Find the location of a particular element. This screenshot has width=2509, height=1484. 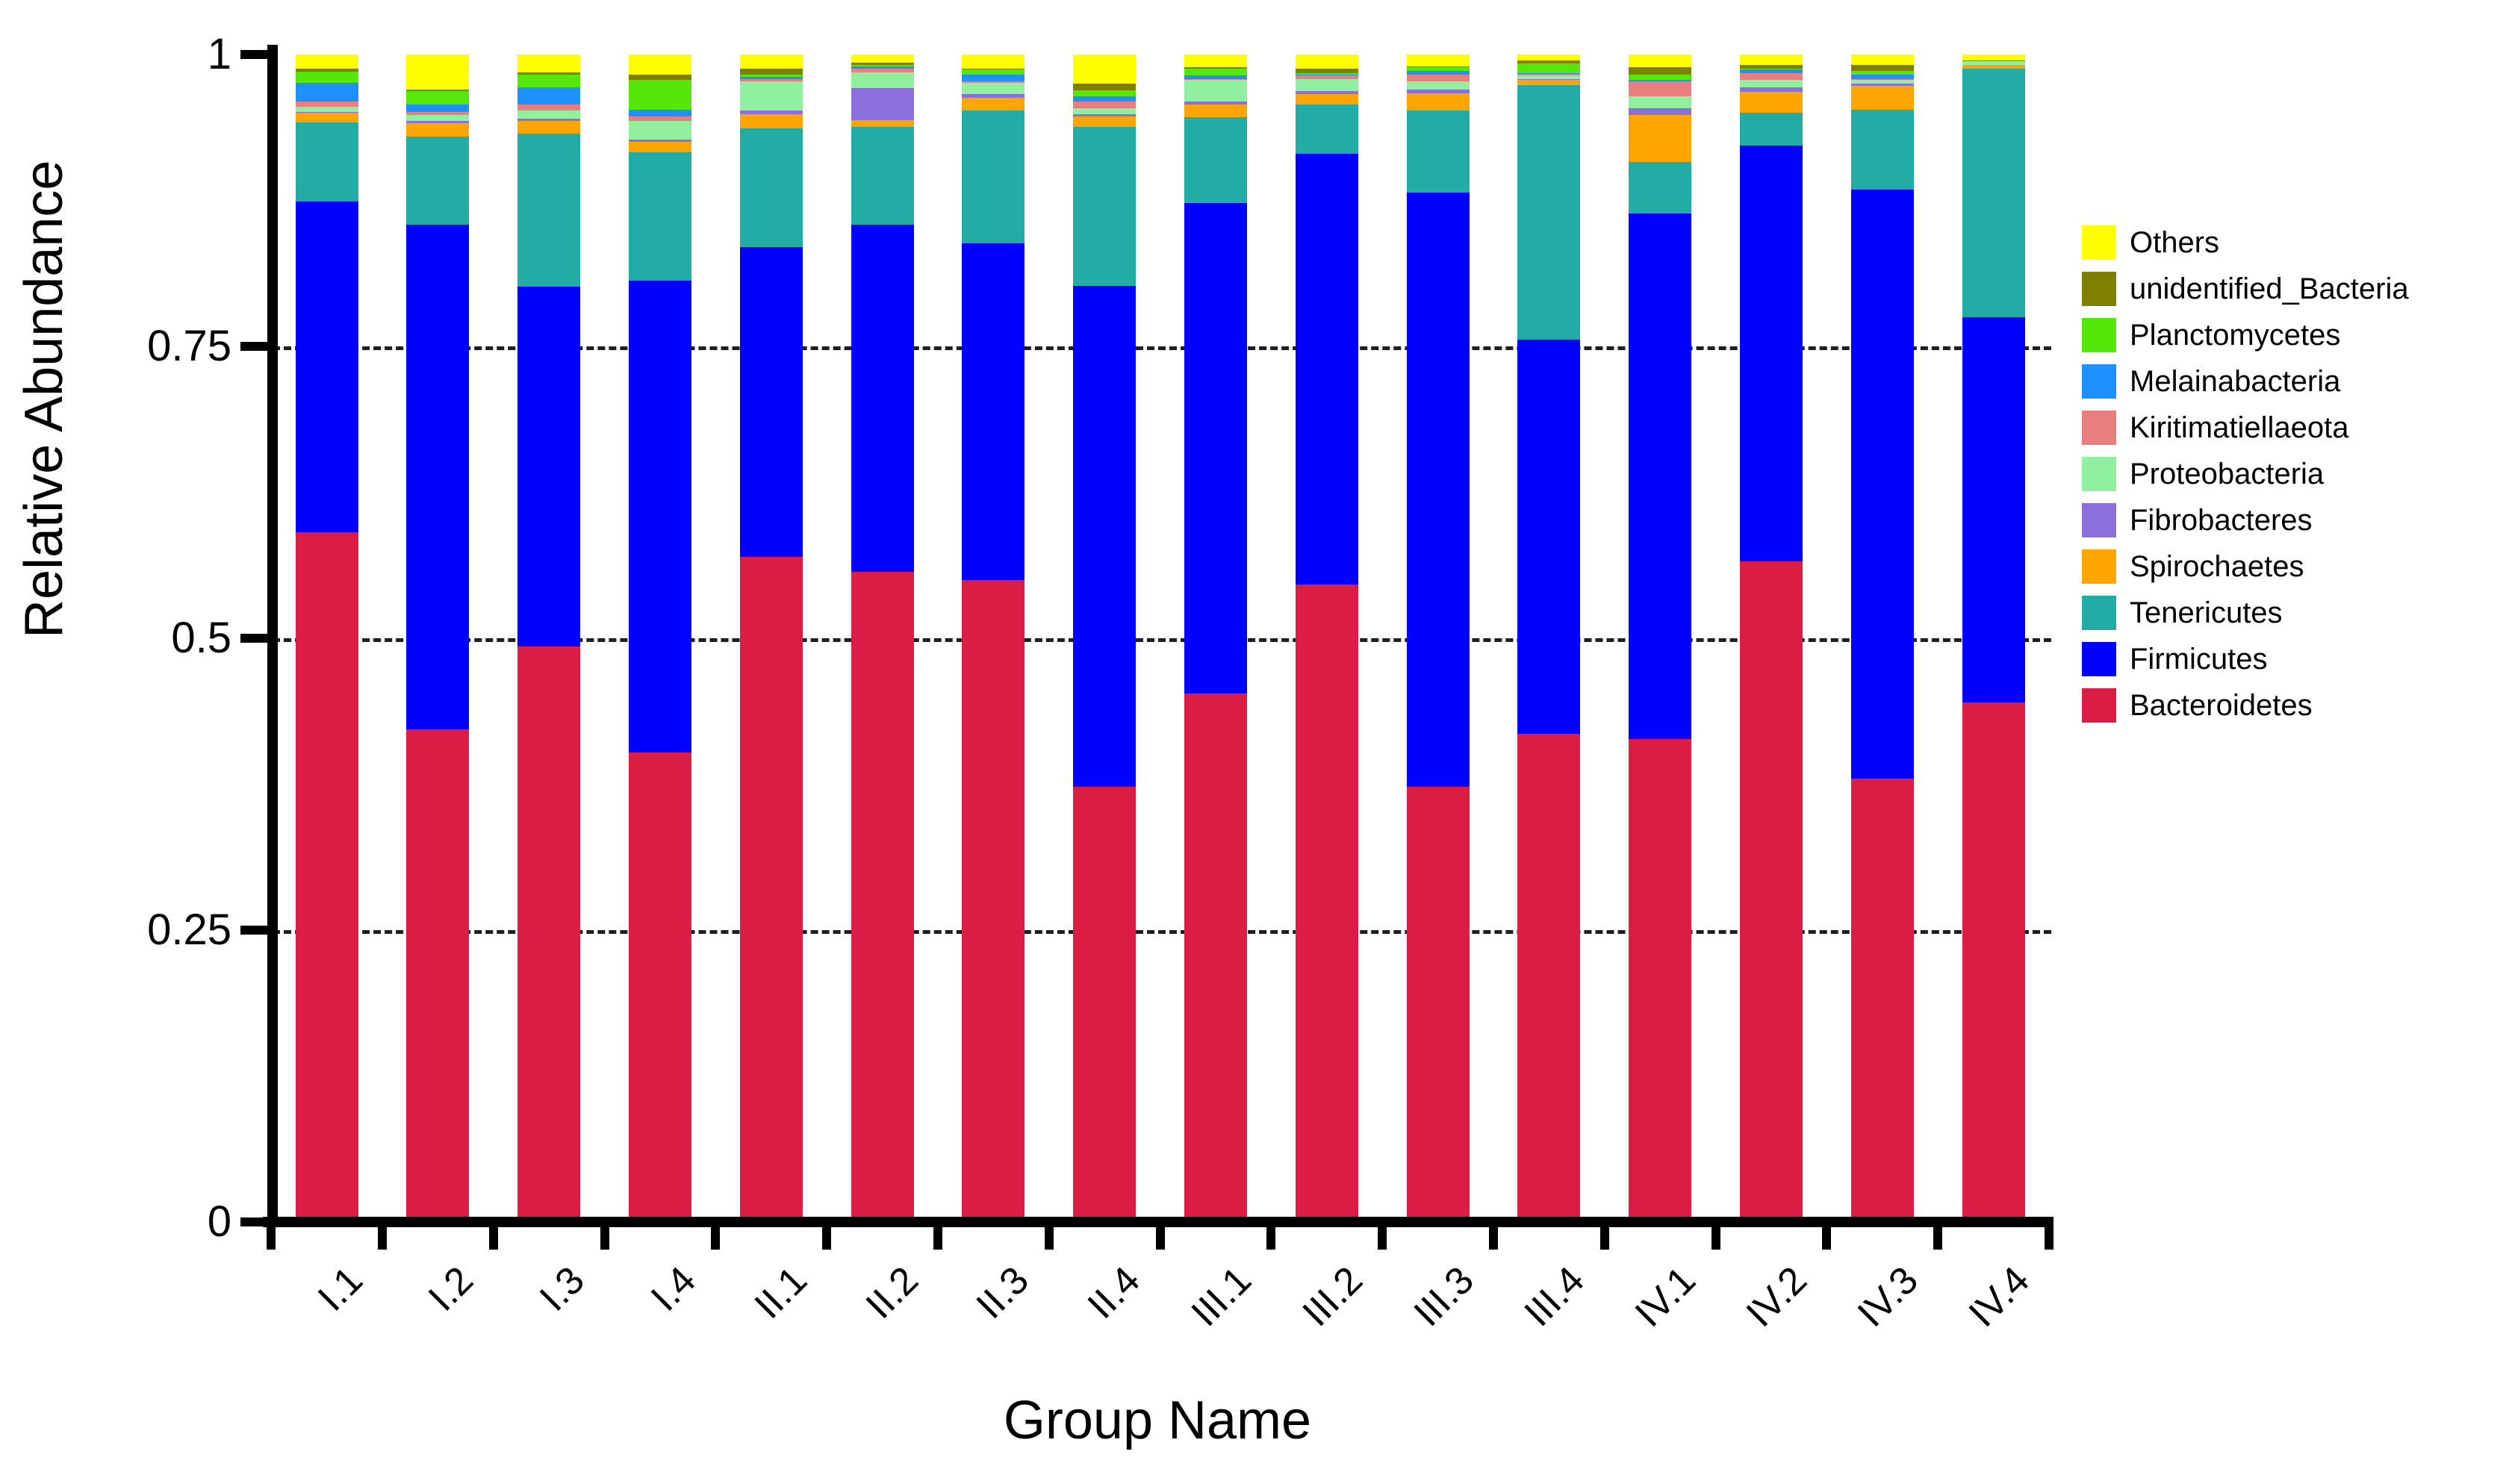

segment-IV.2-Proteobacteria is located at coordinates (1771, 83).